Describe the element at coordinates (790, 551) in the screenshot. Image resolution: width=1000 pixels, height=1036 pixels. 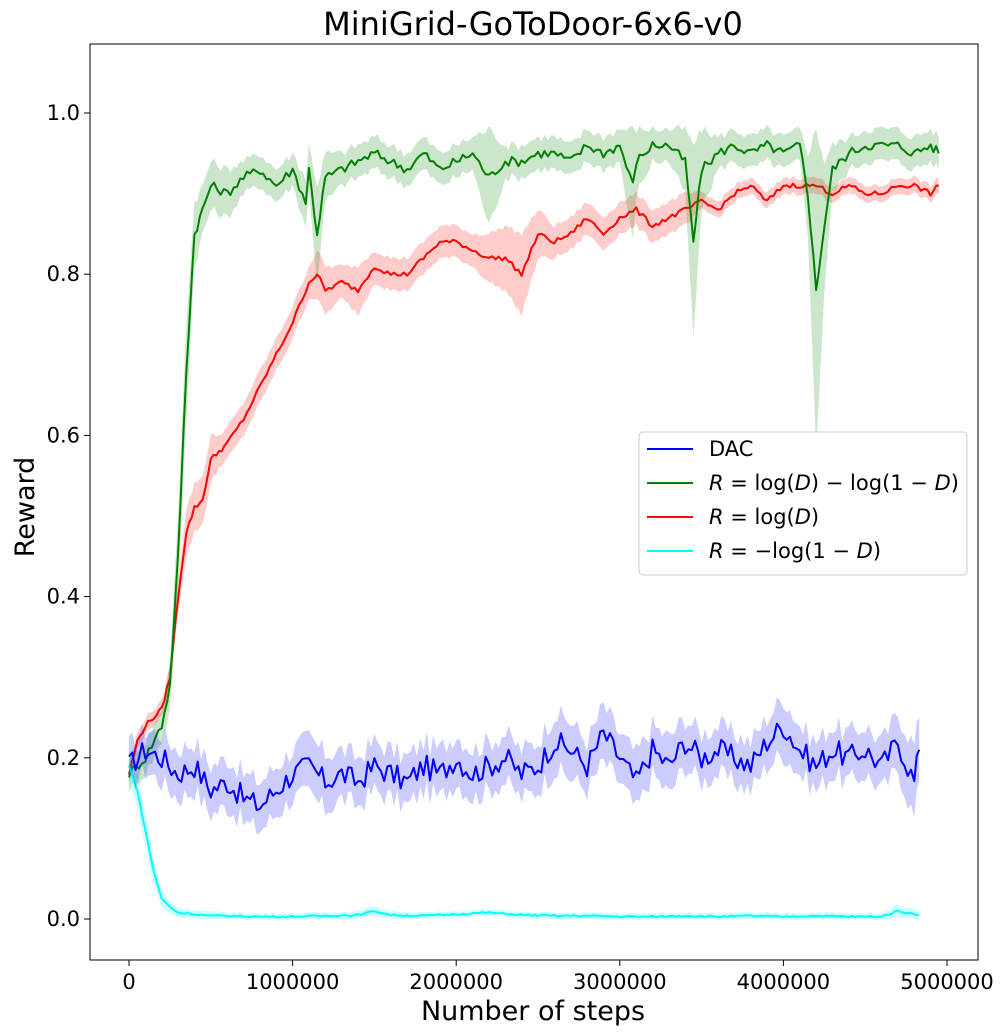
I see `legend-text-part: = −log(1 −` at that location.